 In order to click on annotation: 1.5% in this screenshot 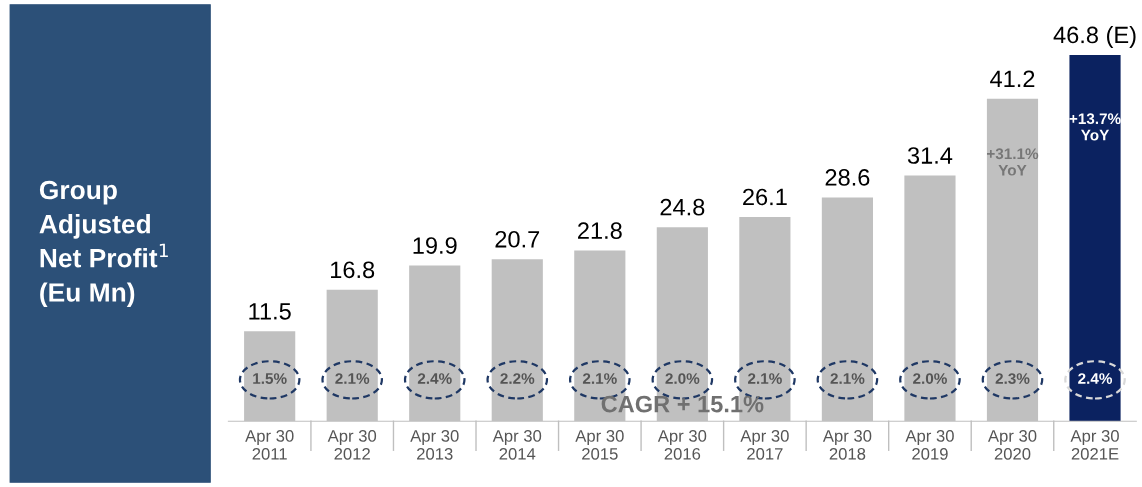, I will do `click(270, 378)`.